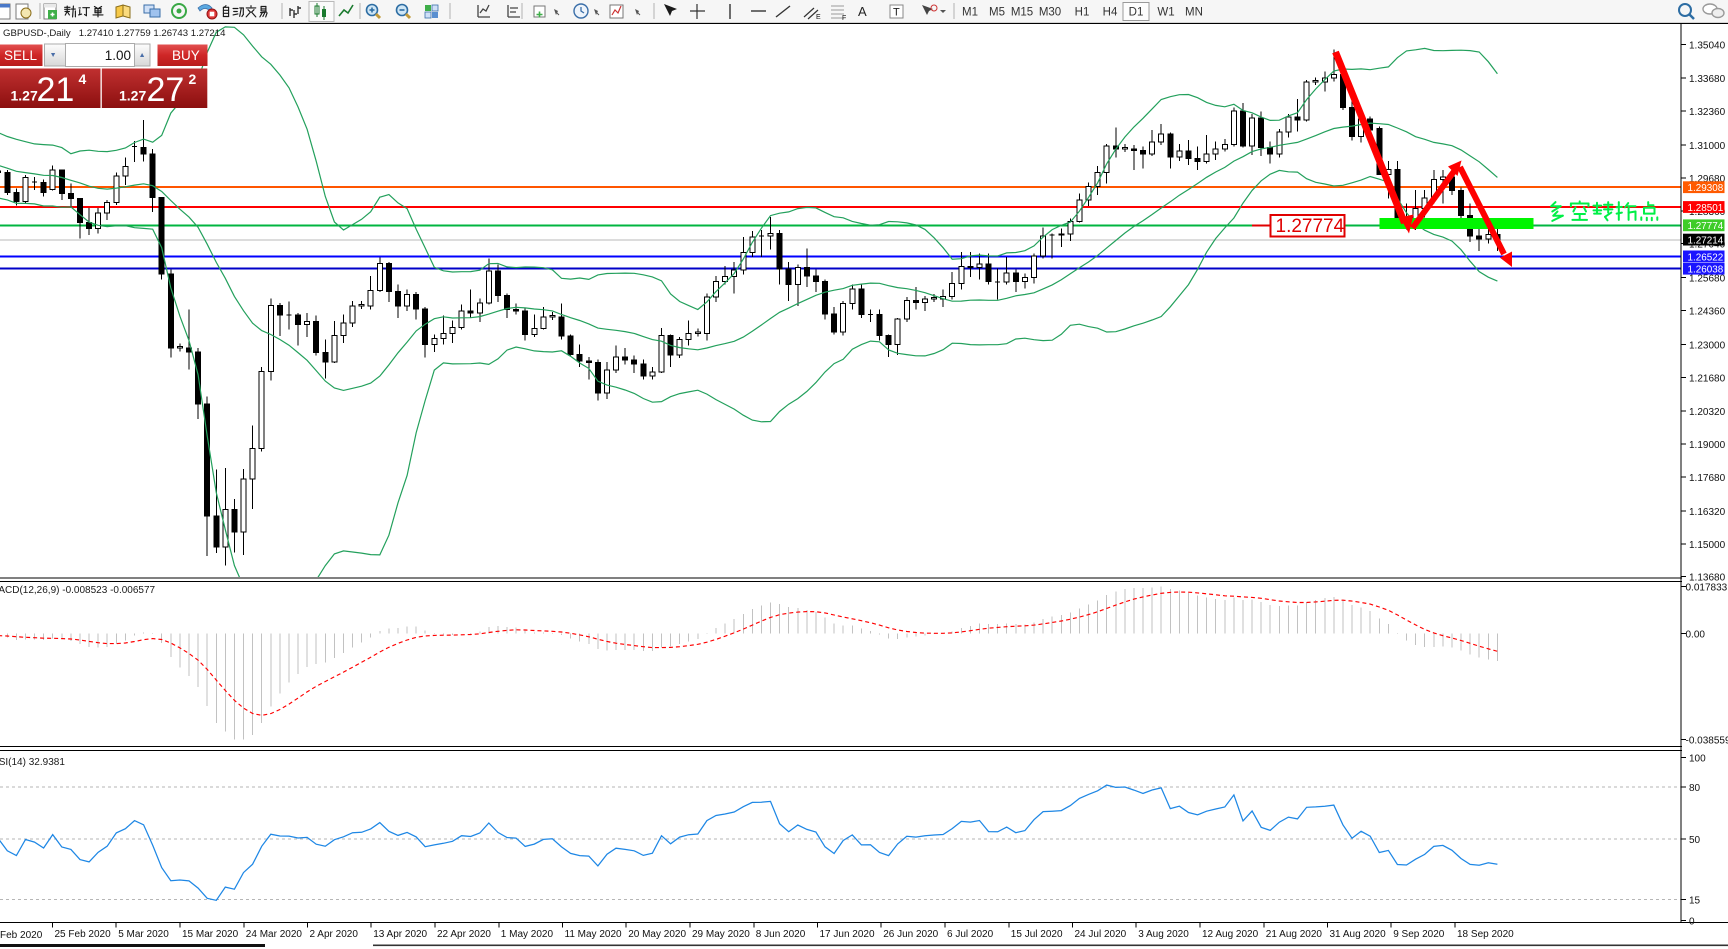  I want to click on svg-text: M1, so click(970, 13).